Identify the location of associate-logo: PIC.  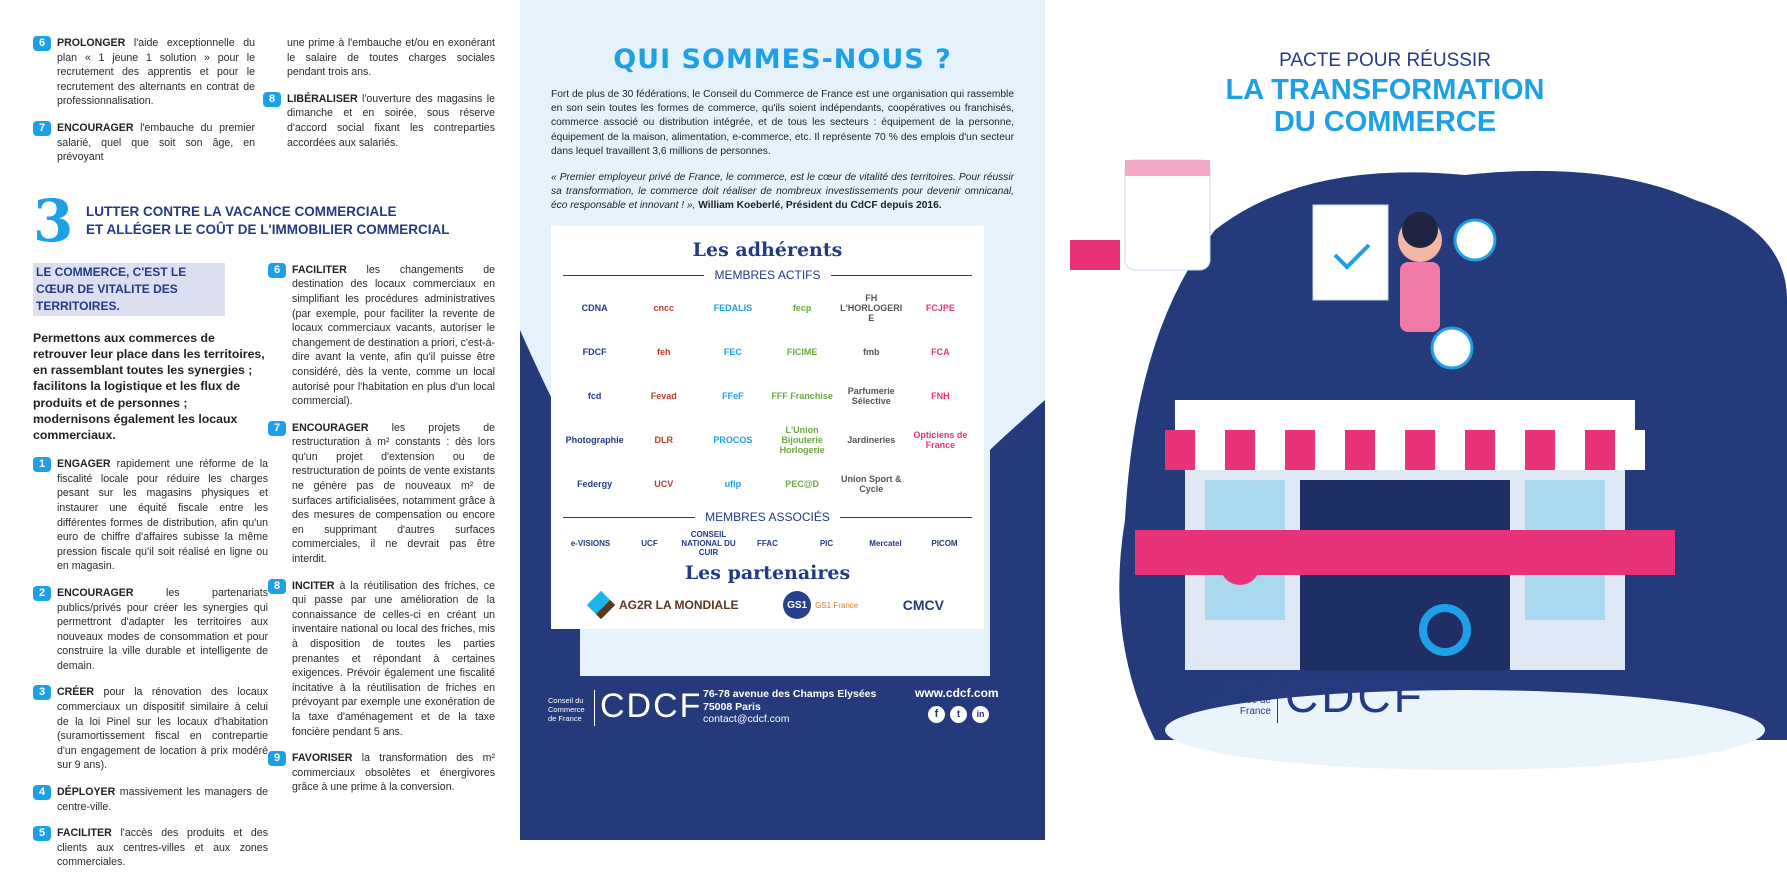
(826, 543).